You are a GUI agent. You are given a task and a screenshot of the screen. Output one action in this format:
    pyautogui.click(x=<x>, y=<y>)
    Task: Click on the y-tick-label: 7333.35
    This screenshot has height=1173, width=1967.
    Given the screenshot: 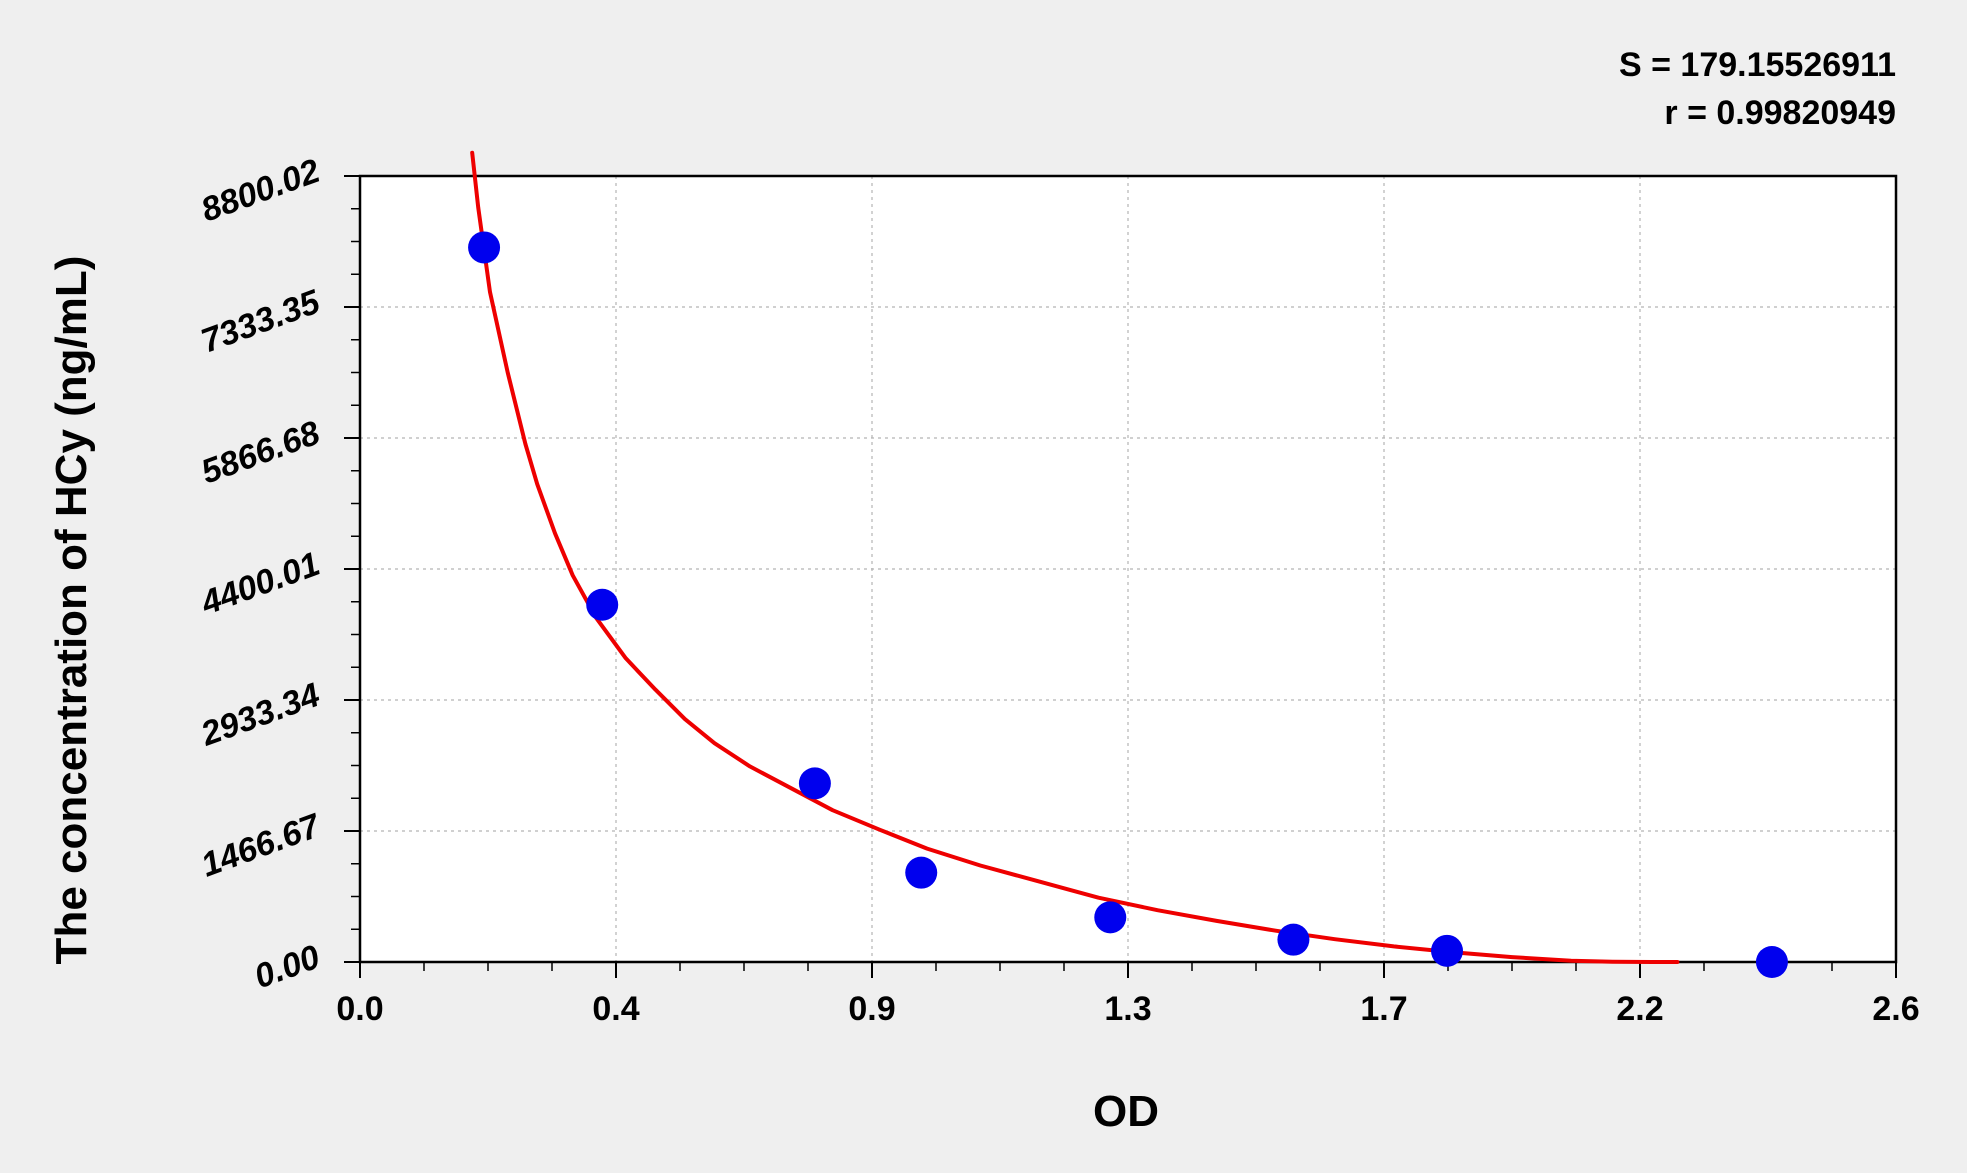 What is the action you would take?
    pyautogui.click(x=261, y=321)
    